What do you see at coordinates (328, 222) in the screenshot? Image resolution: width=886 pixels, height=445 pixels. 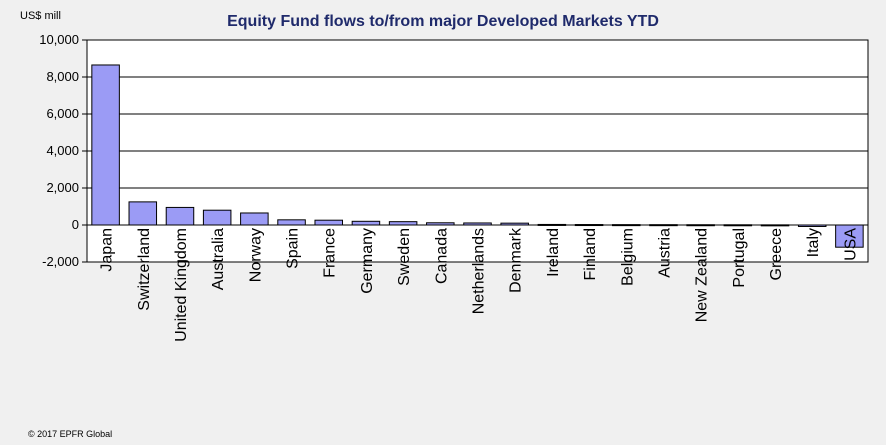 I see `bar-france` at bounding box center [328, 222].